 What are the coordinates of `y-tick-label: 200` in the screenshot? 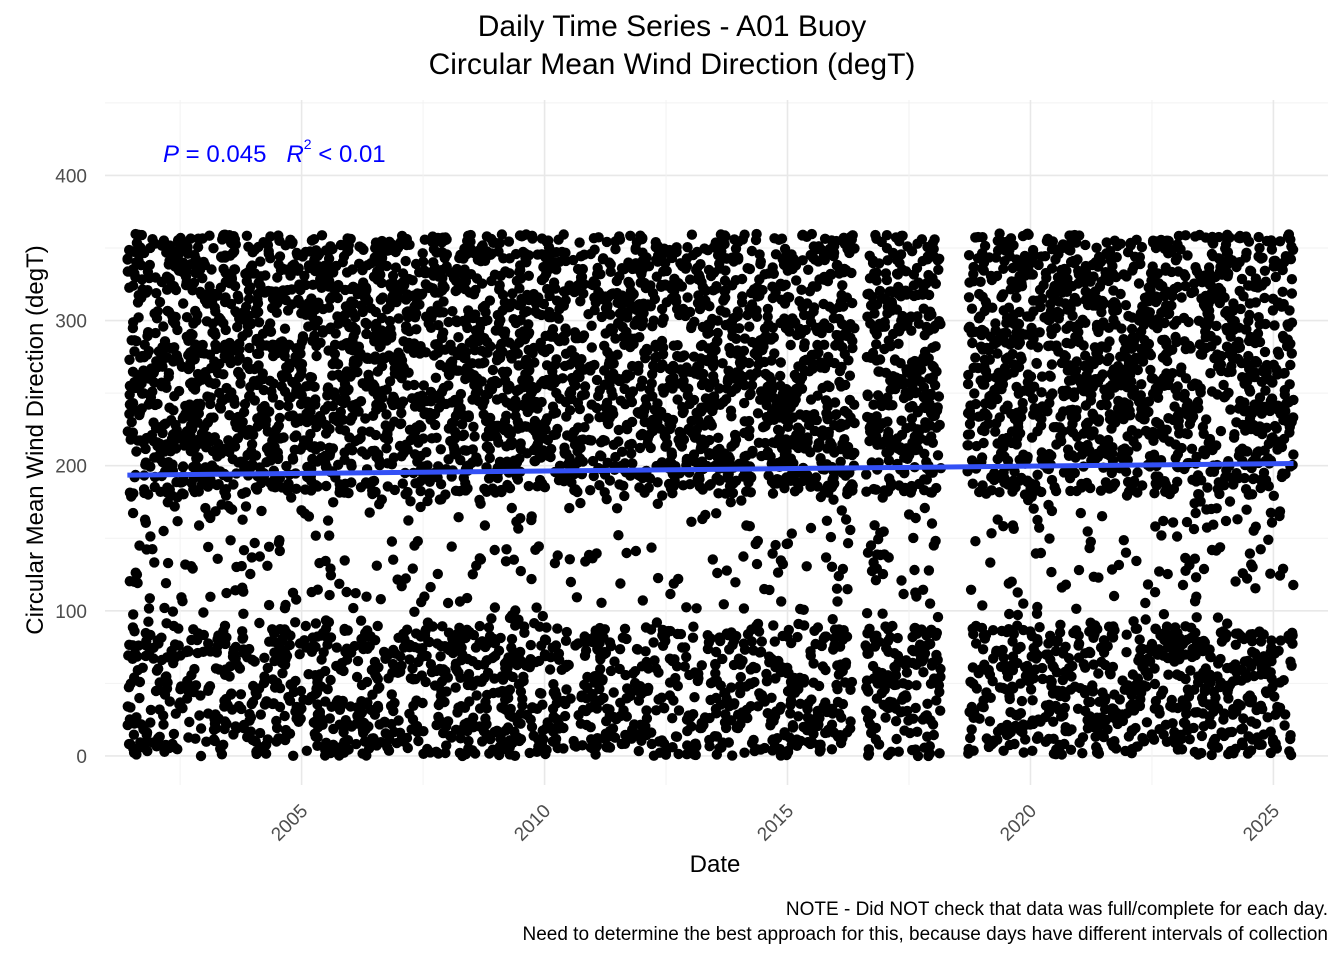 It's located at (71, 467).